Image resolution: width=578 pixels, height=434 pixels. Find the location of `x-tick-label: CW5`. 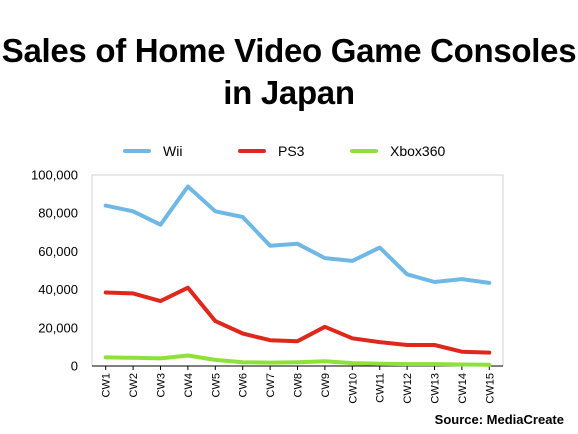

x-tick-label: CW5 is located at coordinates (216, 385).